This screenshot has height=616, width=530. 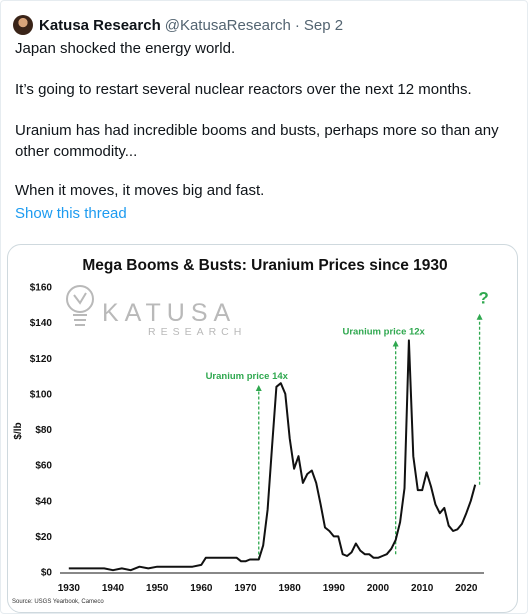 I want to click on y-tick-label: $20, so click(x=43, y=537).